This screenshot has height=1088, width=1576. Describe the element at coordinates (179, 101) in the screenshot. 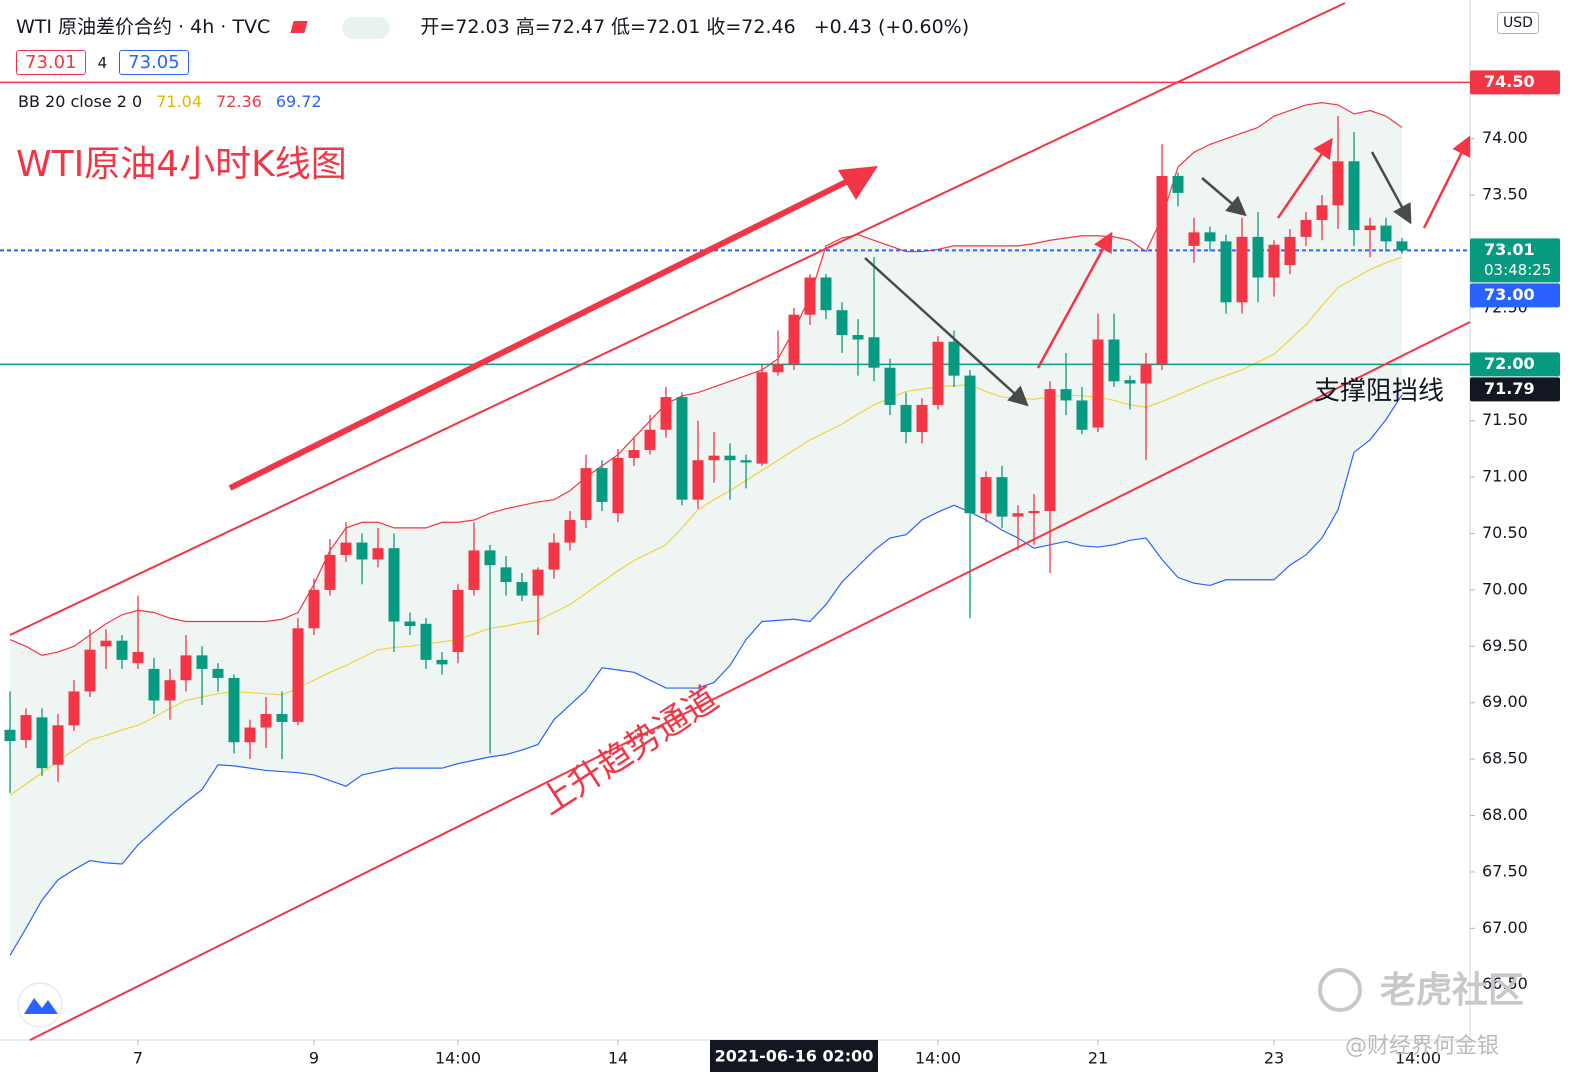

I see `bb-value: 71.04` at that location.